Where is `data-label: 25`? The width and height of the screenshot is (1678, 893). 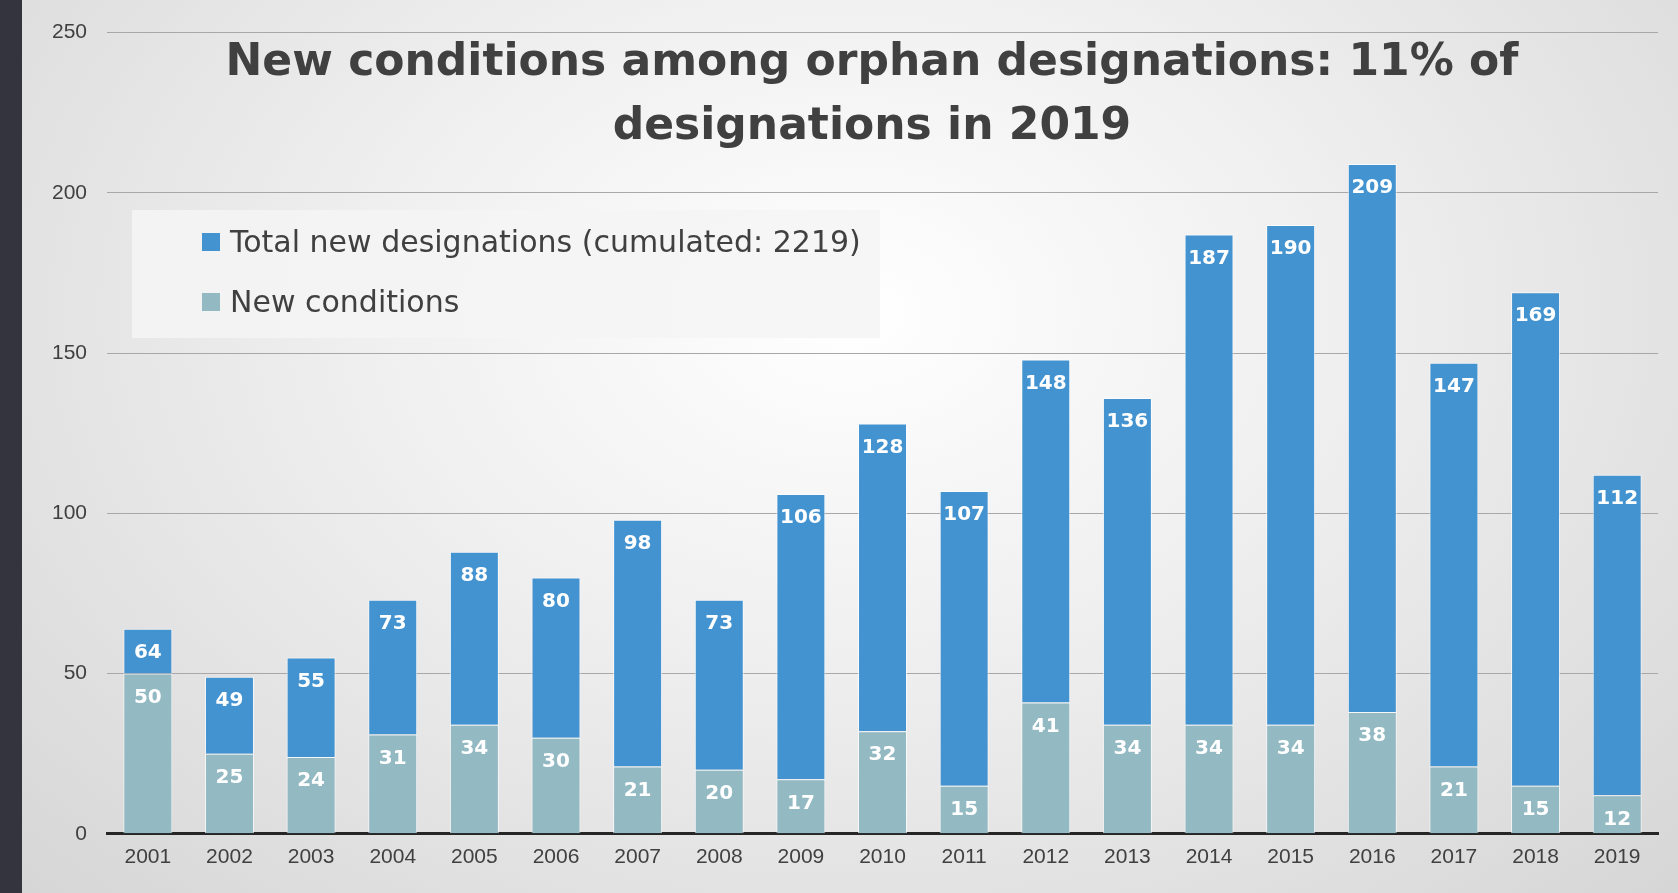 data-label: 25 is located at coordinates (229, 775).